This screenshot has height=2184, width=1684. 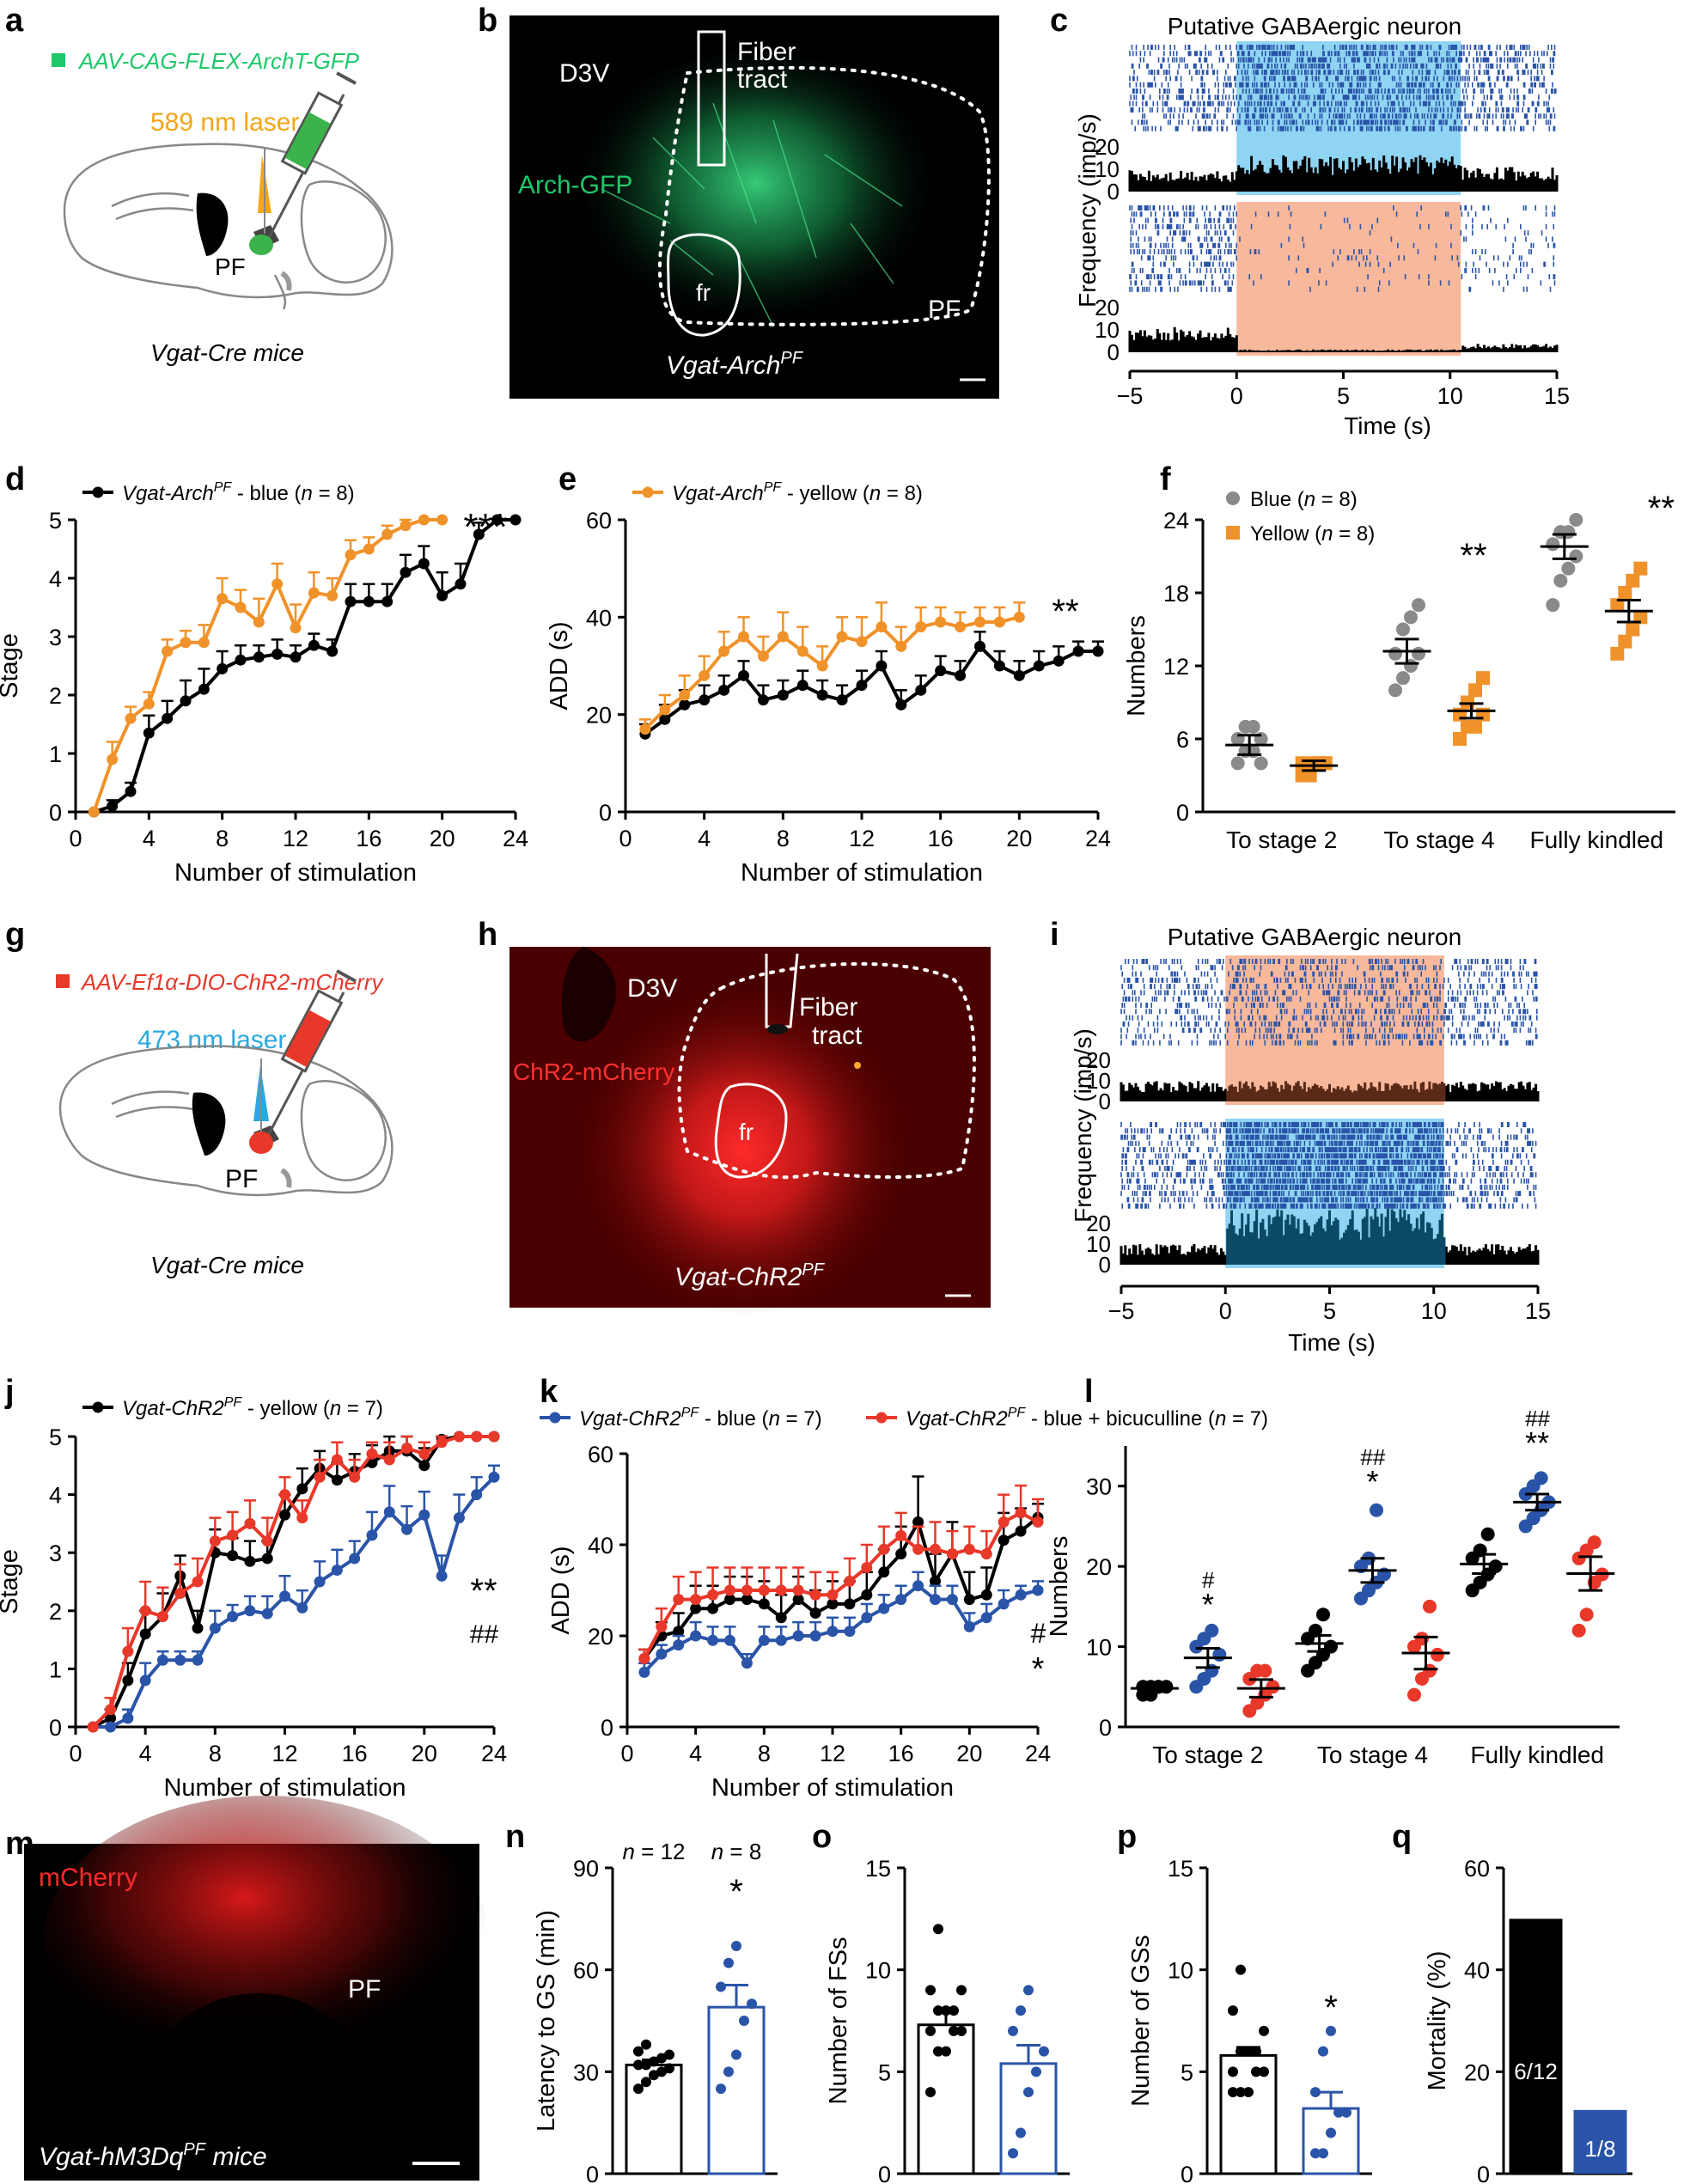 What do you see at coordinates (286, 281) in the screenshot?
I see `brain-structure` at bounding box center [286, 281].